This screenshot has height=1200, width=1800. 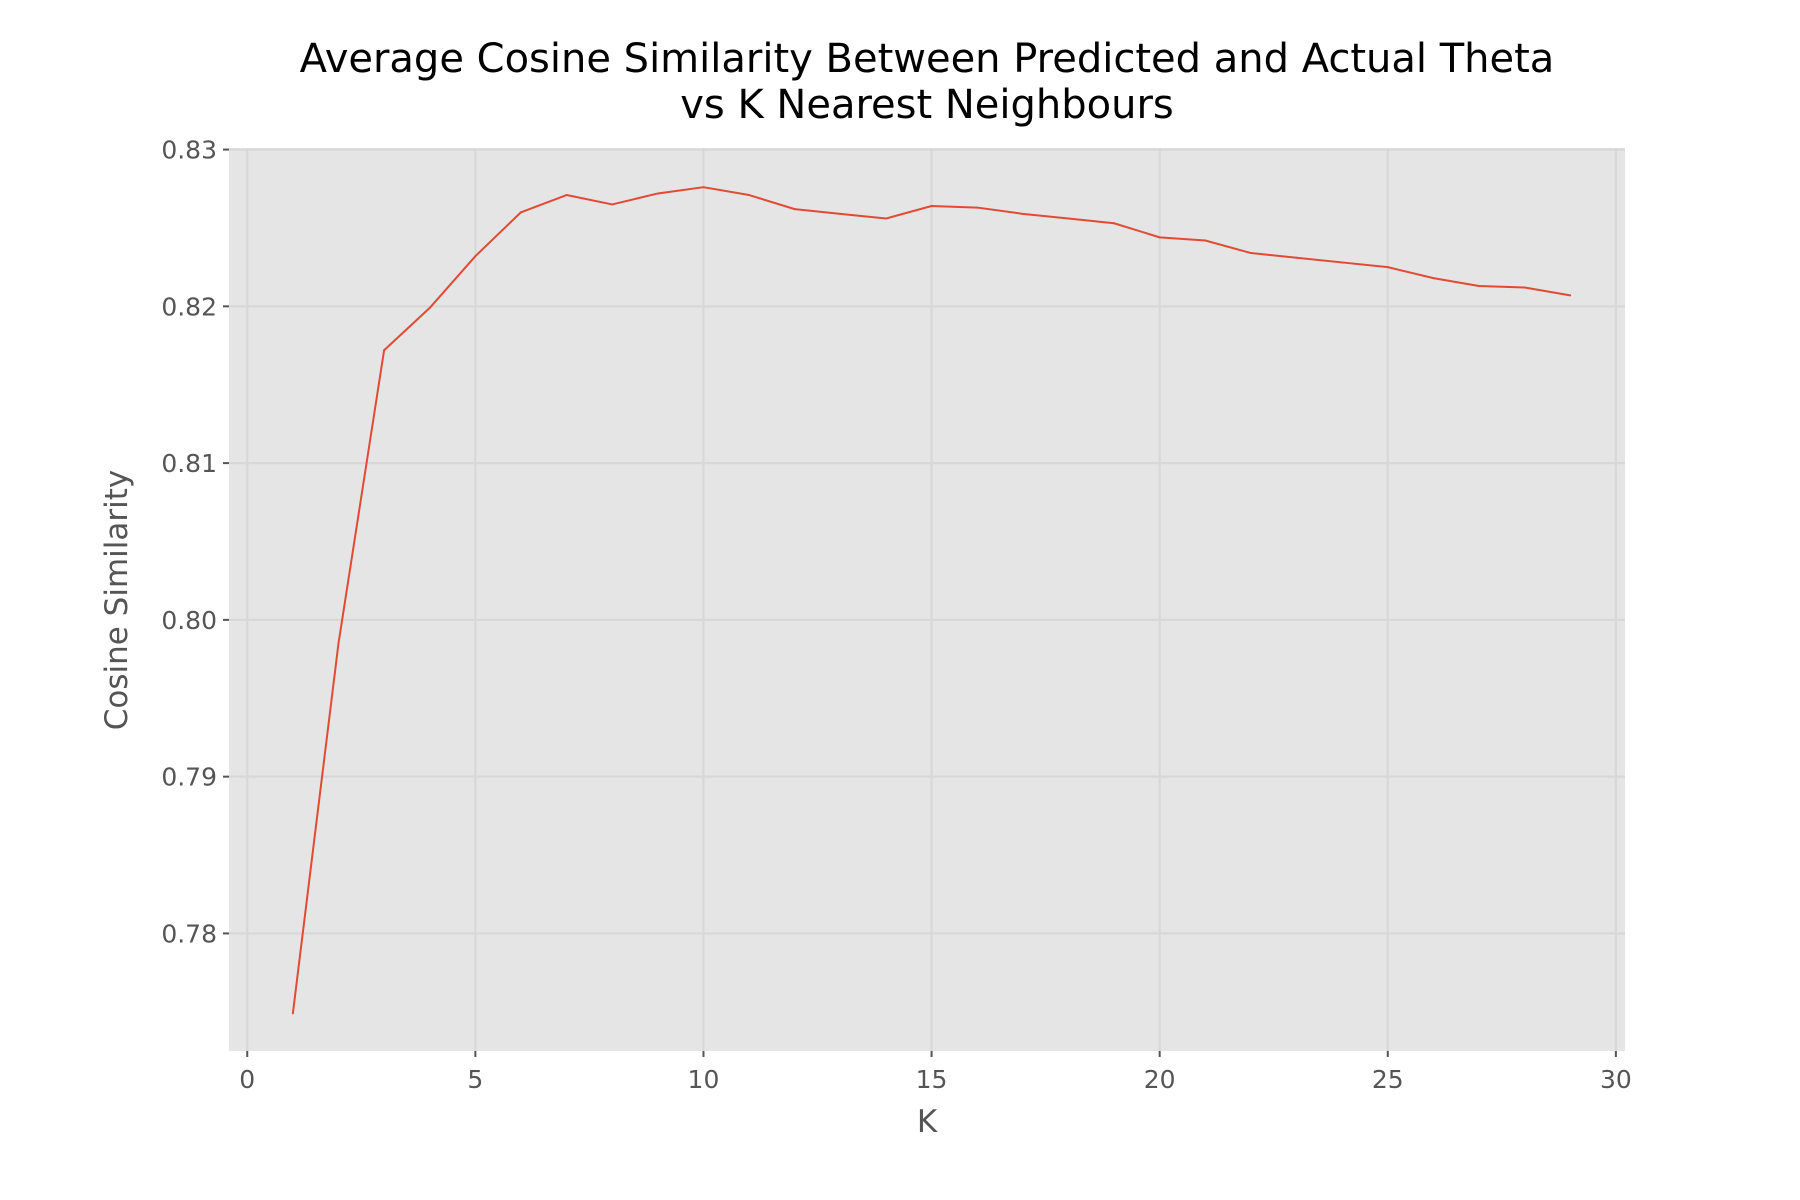 What do you see at coordinates (1388, 1079) in the screenshot?
I see `x-tick-label: 25` at bounding box center [1388, 1079].